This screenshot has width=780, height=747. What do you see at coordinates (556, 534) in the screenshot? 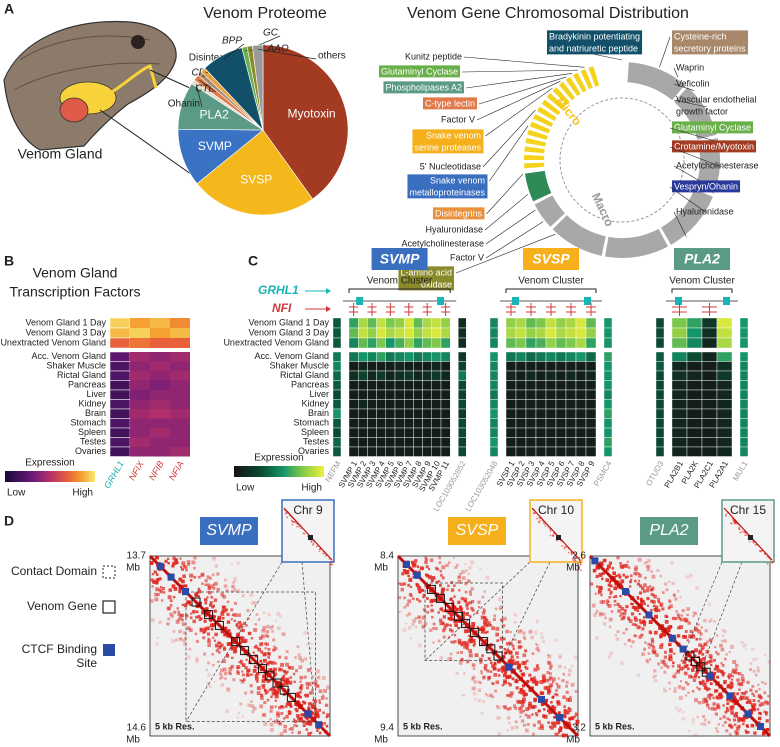
I see `inset-diagonal` at bounding box center [556, 534].